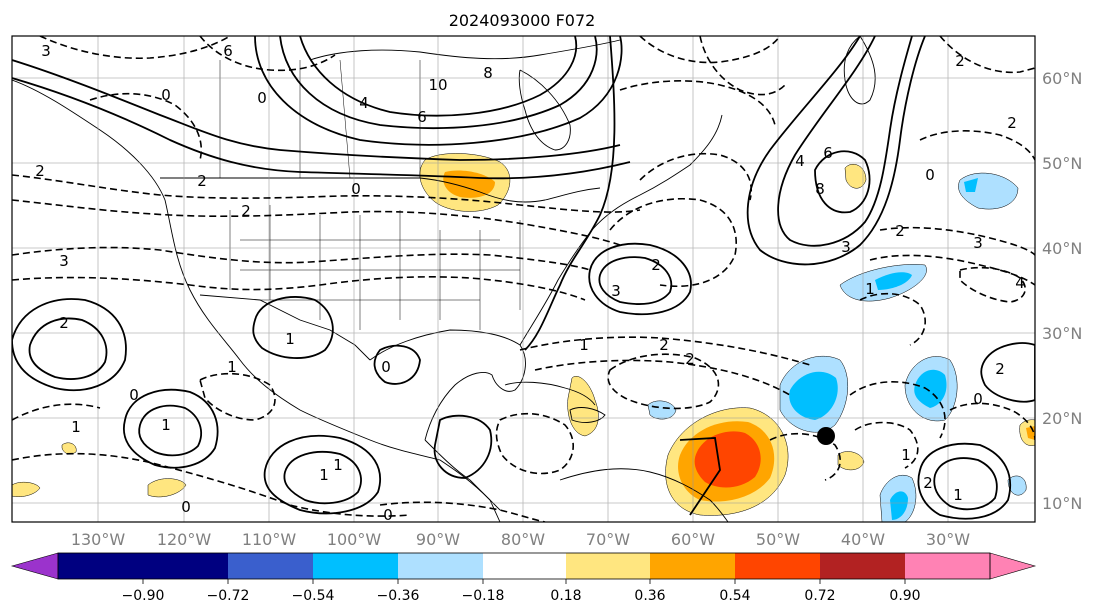  What do you see at coordinates (778, 539) in the screenshot?
I see `lon-tick-label: 50°W` at bounding box center [778, 539].